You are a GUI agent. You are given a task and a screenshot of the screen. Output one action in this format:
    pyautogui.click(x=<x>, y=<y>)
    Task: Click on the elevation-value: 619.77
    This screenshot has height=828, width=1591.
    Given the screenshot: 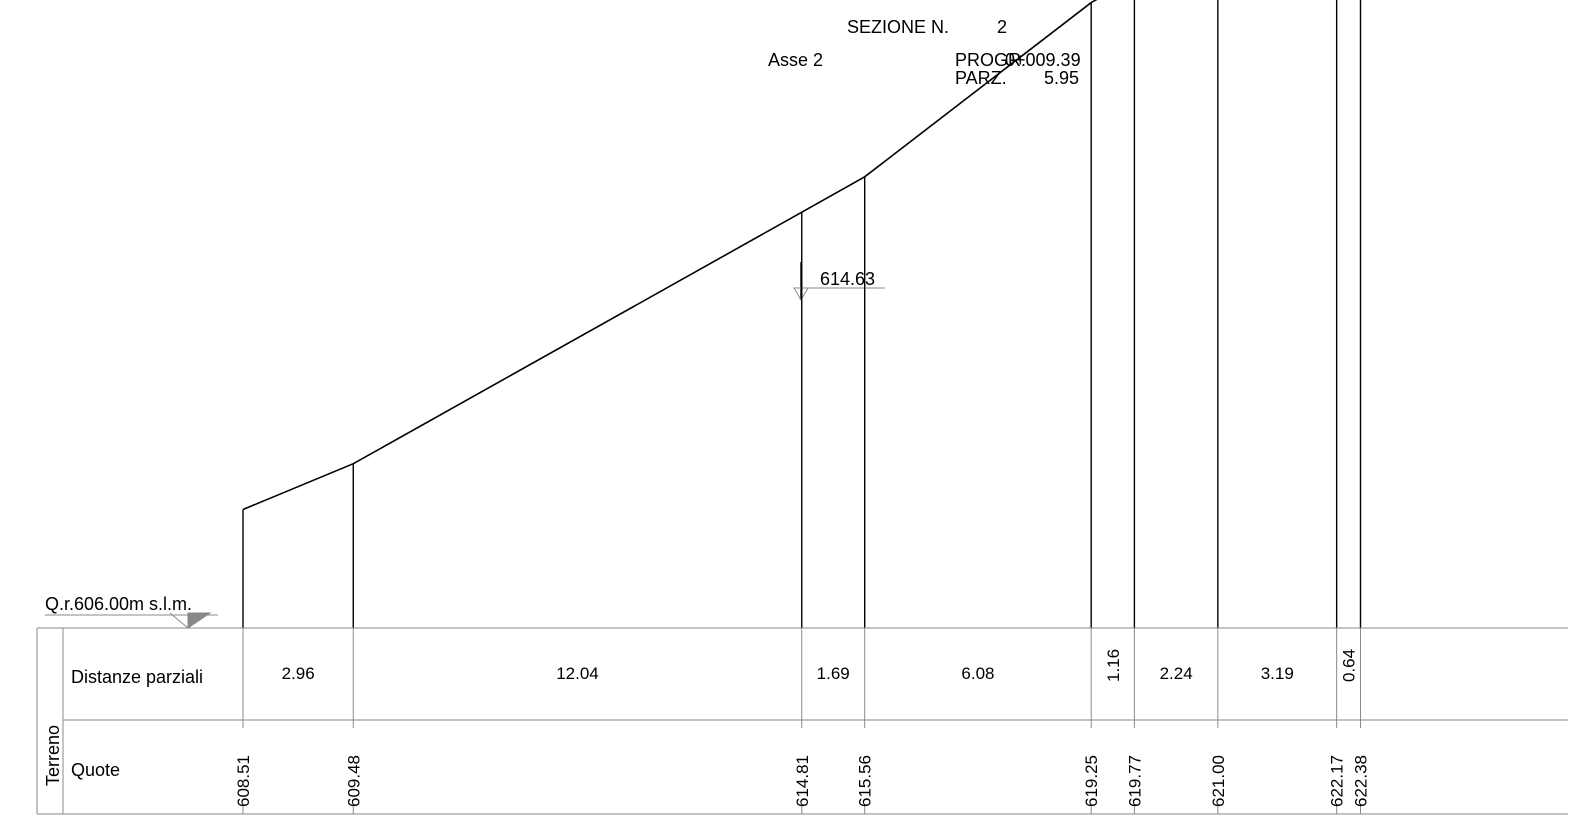 What is the action you would take?
    pyautogui.click(x=1134, y=781)
    